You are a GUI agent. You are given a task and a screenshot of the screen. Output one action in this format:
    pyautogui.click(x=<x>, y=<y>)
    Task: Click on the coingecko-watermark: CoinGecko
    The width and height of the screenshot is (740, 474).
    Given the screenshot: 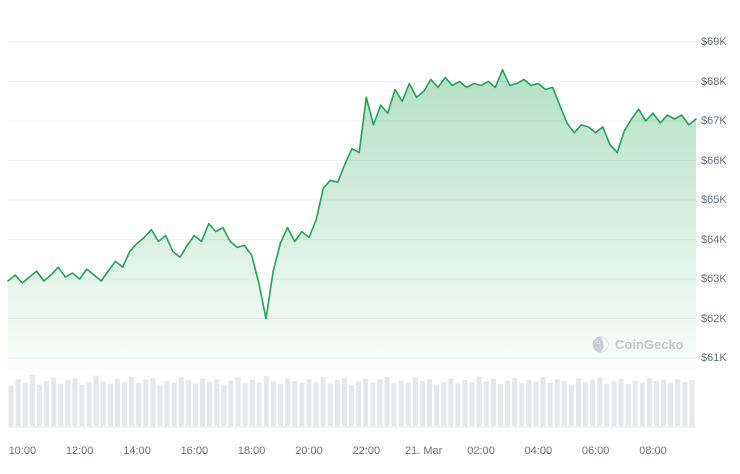 What is the action you would take?
    pyautogui.click(x=638, y=344)
    